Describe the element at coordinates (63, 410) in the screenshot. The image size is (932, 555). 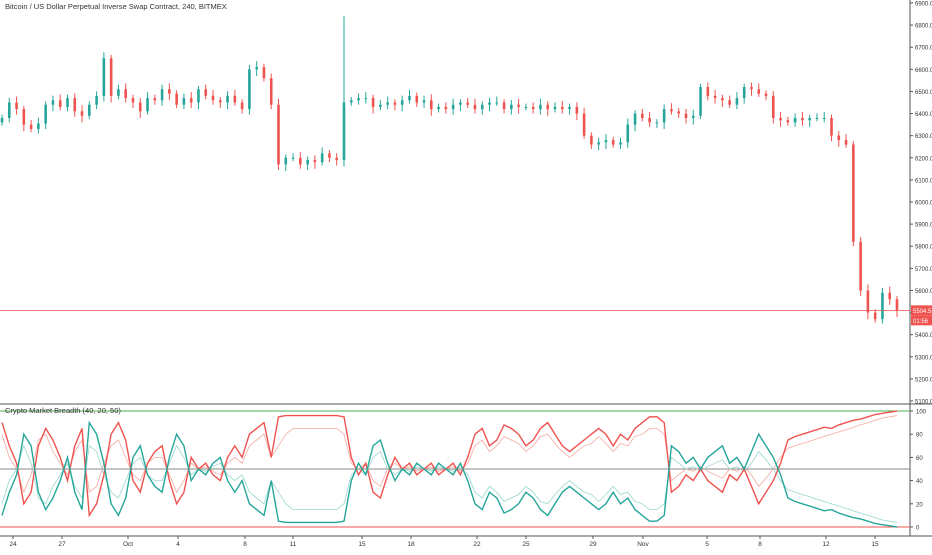
I see `indicator-title: Crypto Market Breadth (40, 20, 50)` at that location.